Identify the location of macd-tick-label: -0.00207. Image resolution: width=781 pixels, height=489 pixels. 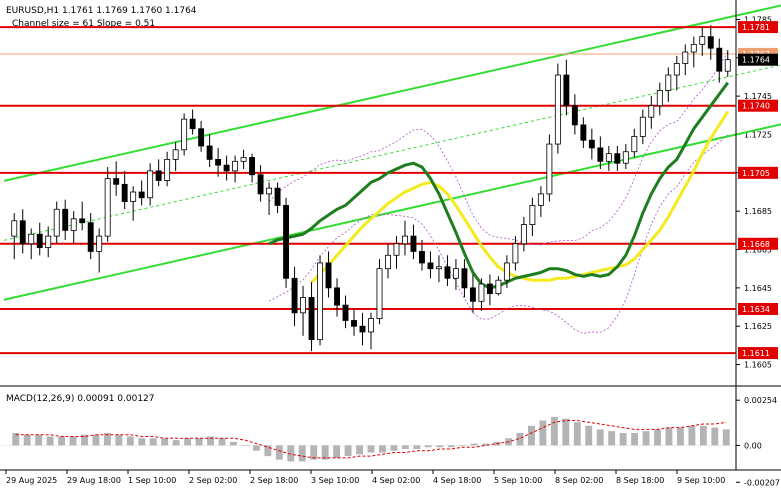
(762, 482).